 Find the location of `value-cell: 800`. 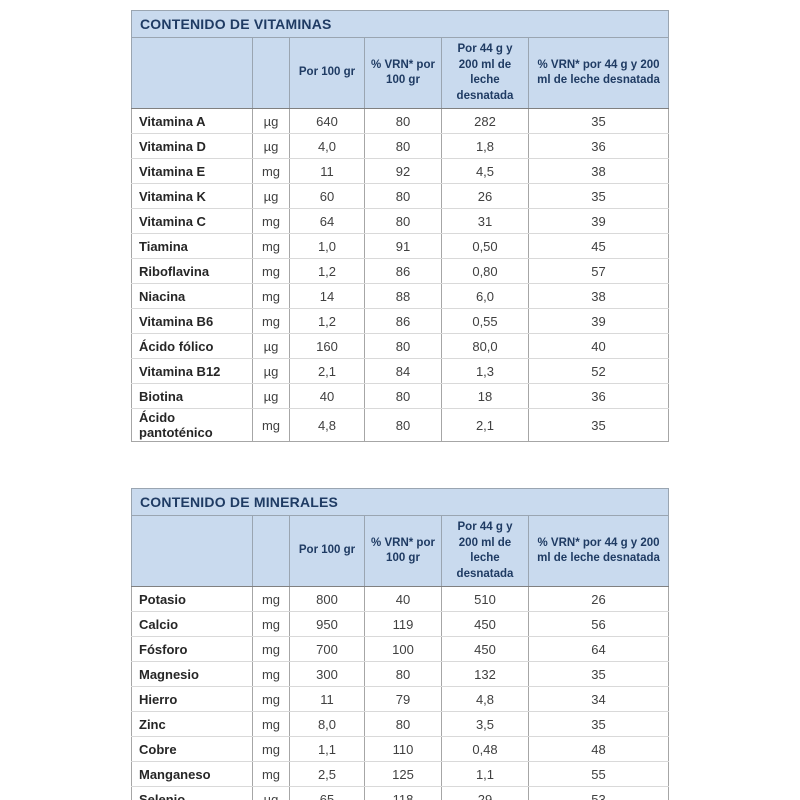

value-cell: 800 is located at coordinates (327, 599).